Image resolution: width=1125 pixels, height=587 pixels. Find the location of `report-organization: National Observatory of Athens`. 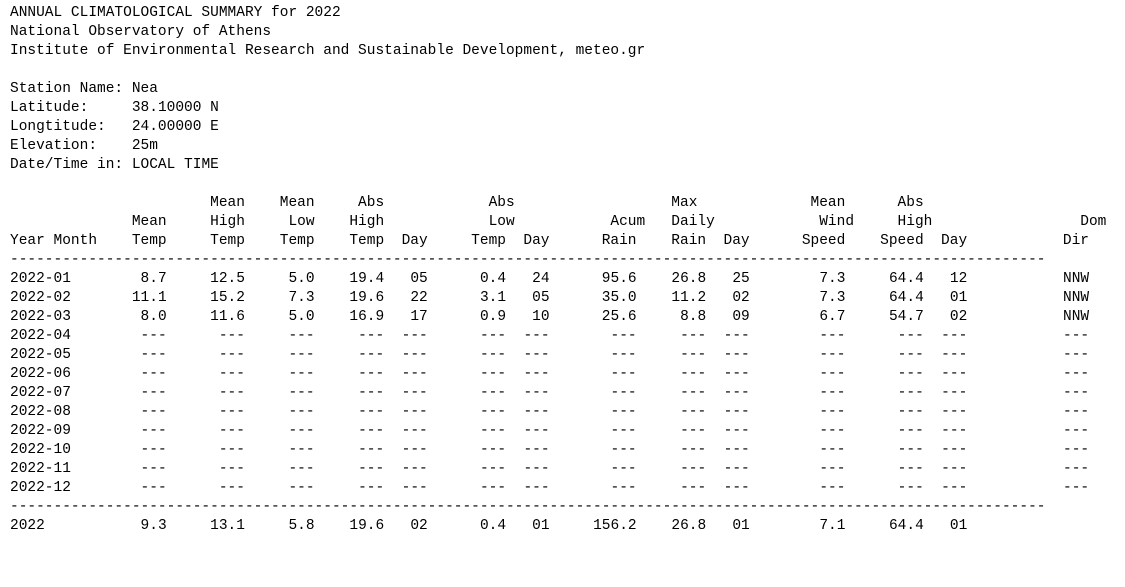

report-organization: National Observatory of Athens is located at coordinates (141, 32).